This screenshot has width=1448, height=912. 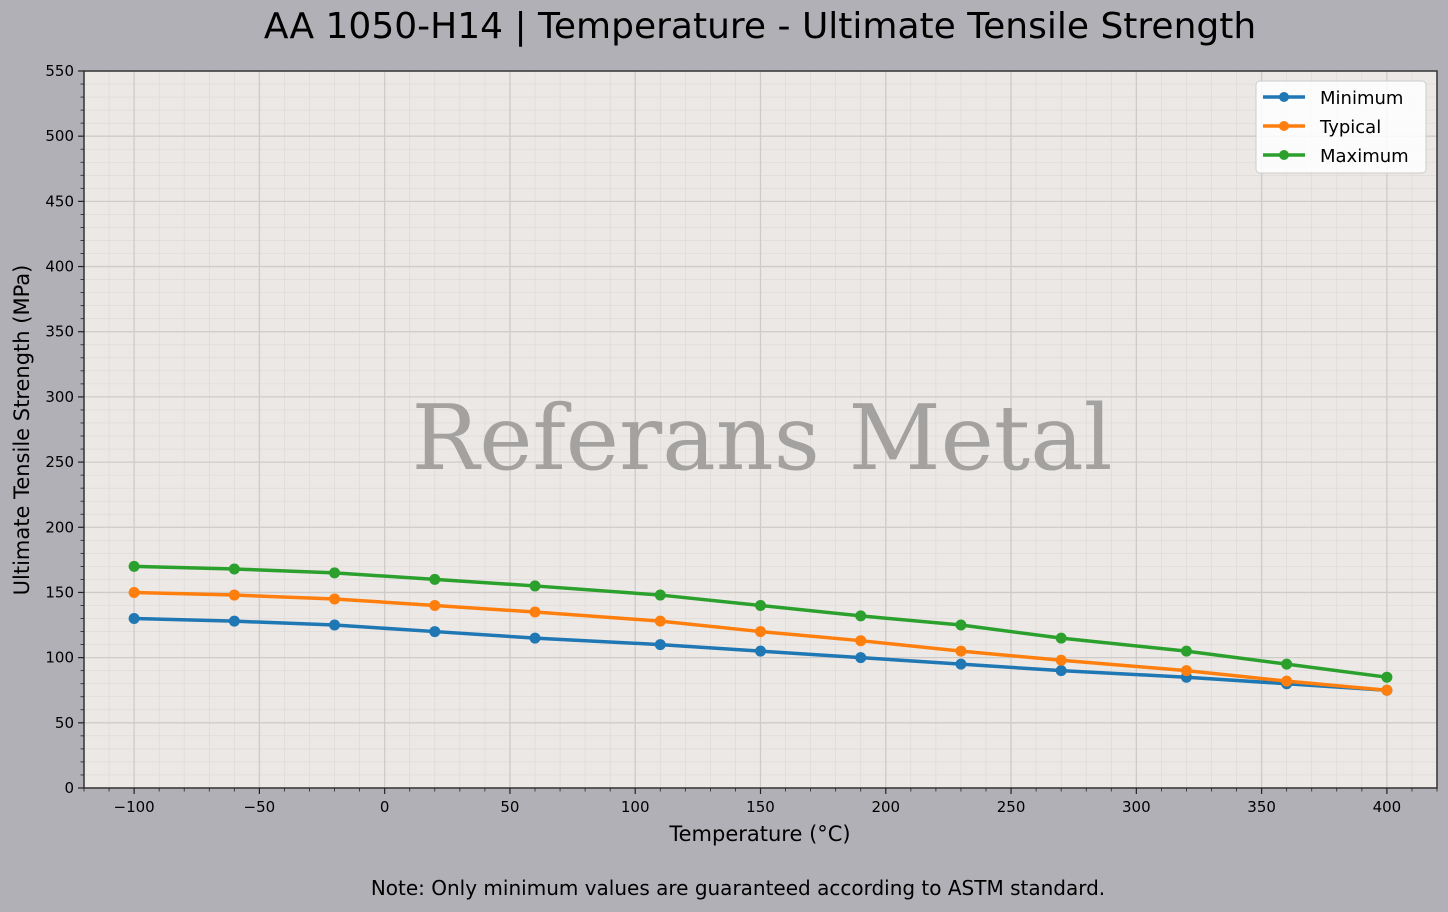 I want to click on watermark: Referans Metal, so click(x=761, y=438).